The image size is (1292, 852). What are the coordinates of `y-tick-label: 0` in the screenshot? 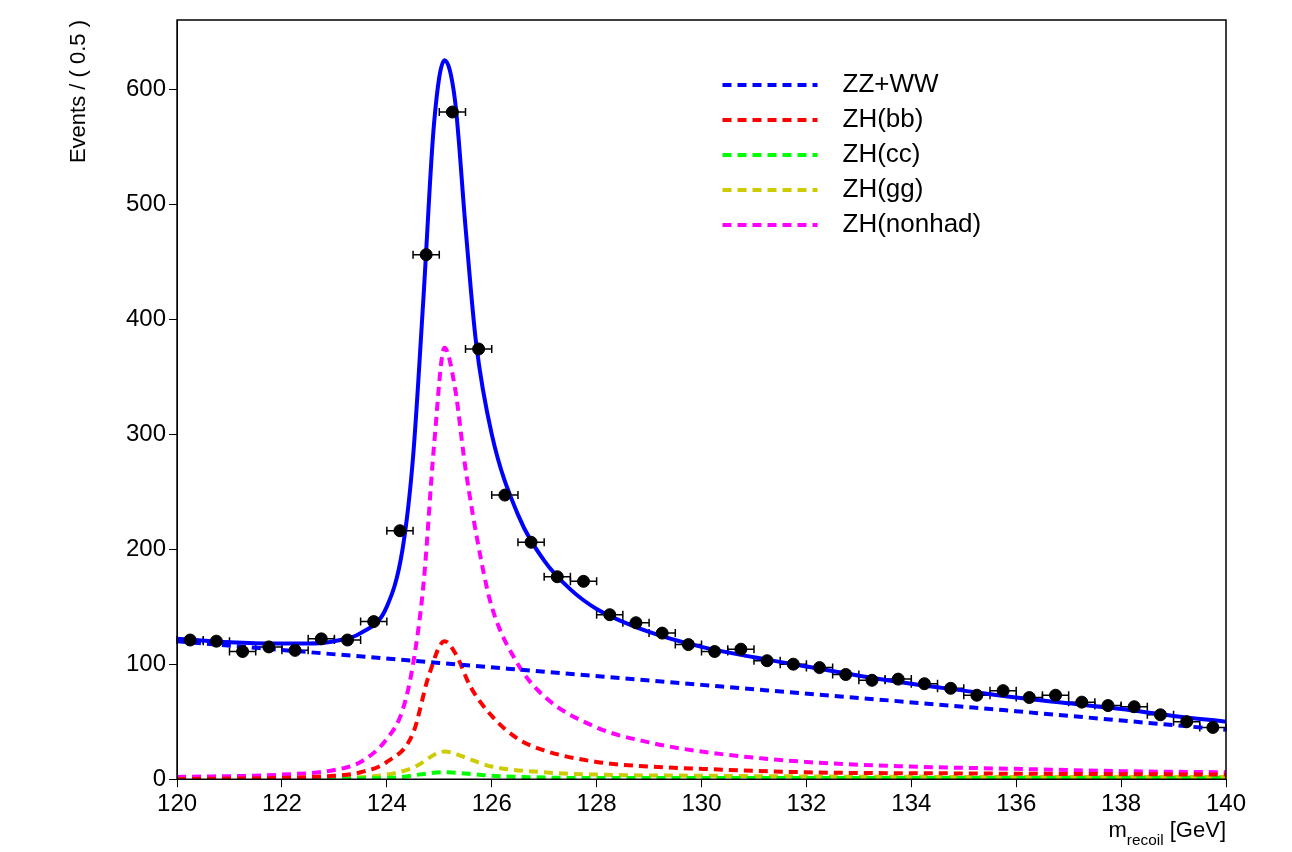 It's located at (159, 777).